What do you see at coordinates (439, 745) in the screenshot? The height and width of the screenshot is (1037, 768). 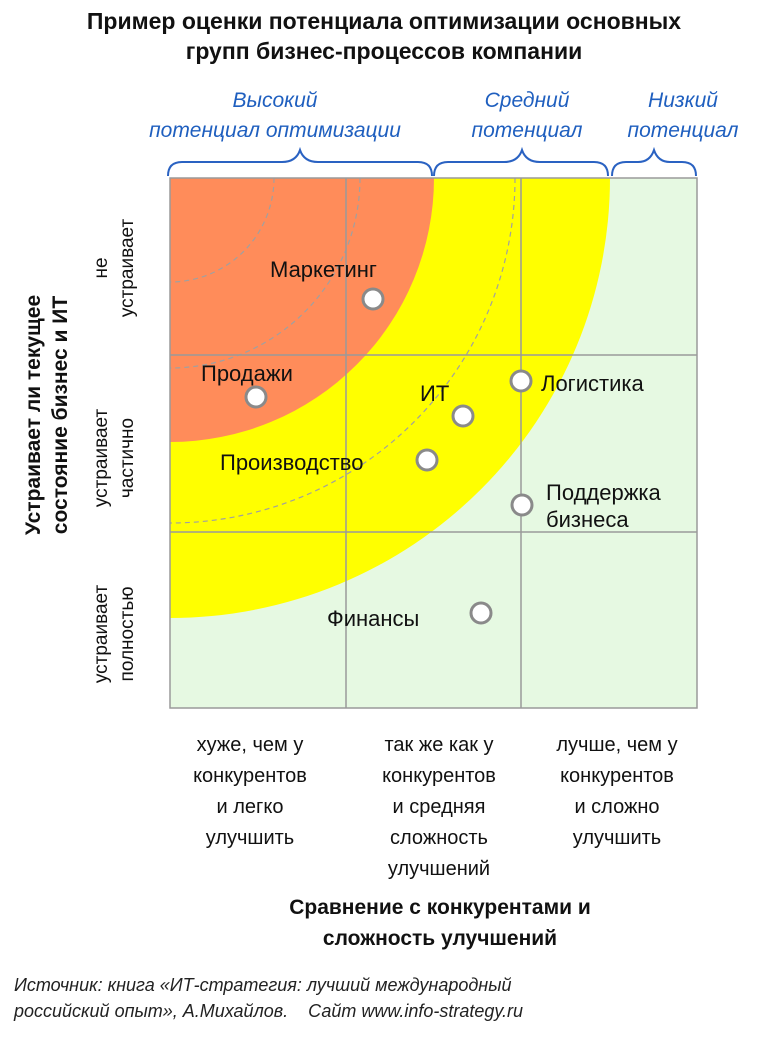 I see `col-label-same-line-1: так же как у` at bounding box center [439, 745].